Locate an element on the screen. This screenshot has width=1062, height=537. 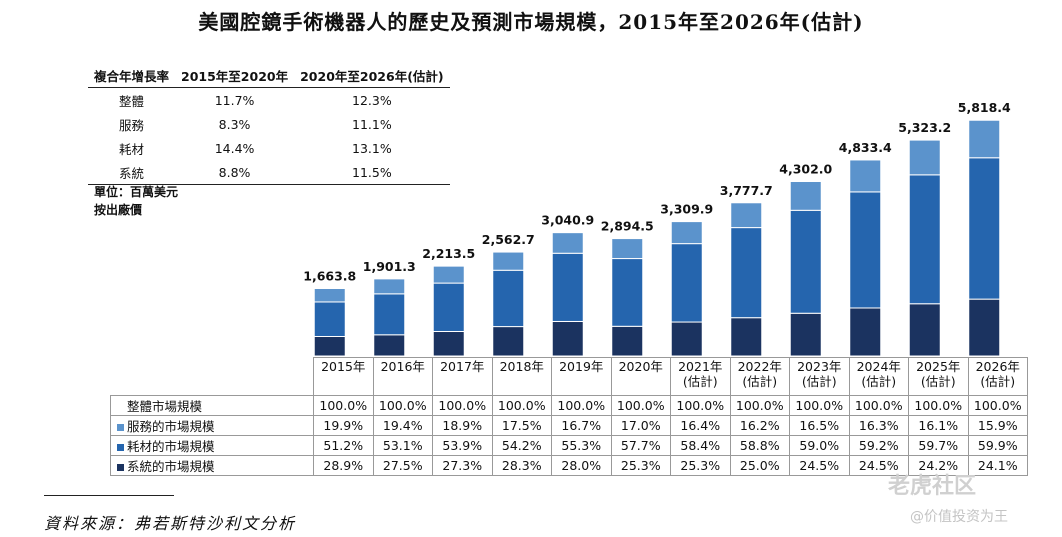
cagr-value: 11.7% is located at coordinates (234, 100).